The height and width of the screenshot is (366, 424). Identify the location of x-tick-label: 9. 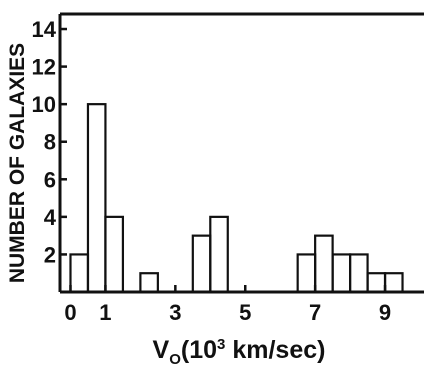
(385, 312).